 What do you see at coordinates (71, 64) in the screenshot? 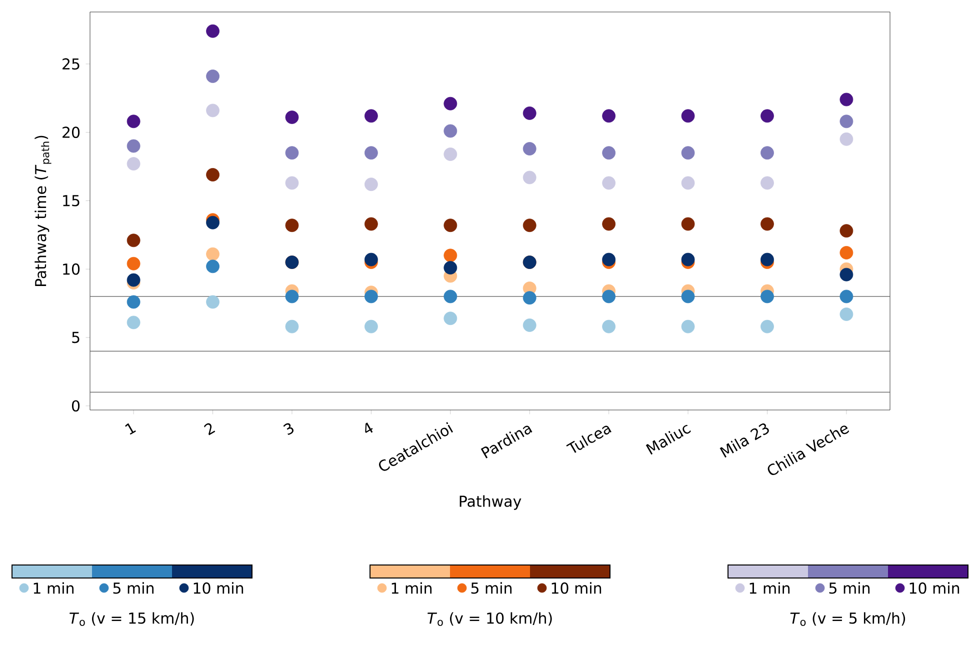
I see `y-tick-label: 25` at bounding box center [71, 64].